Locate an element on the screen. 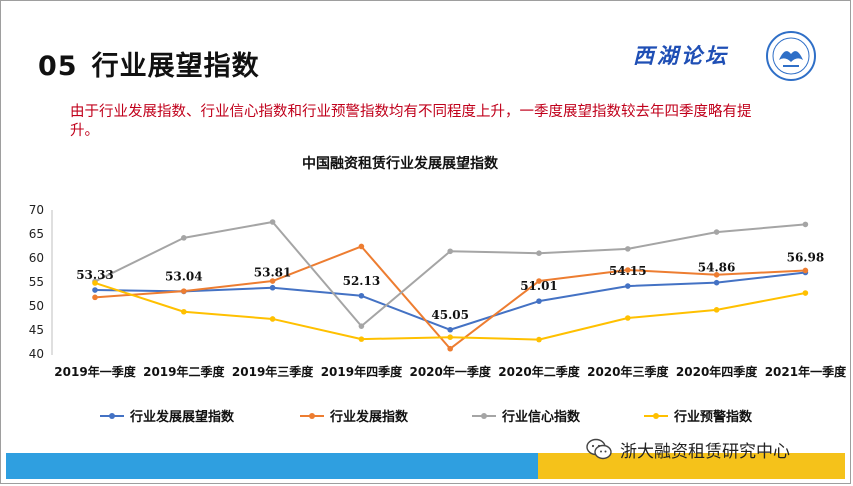  x-tick-label: 2020年三季度 is located at coordinates (628, 371).